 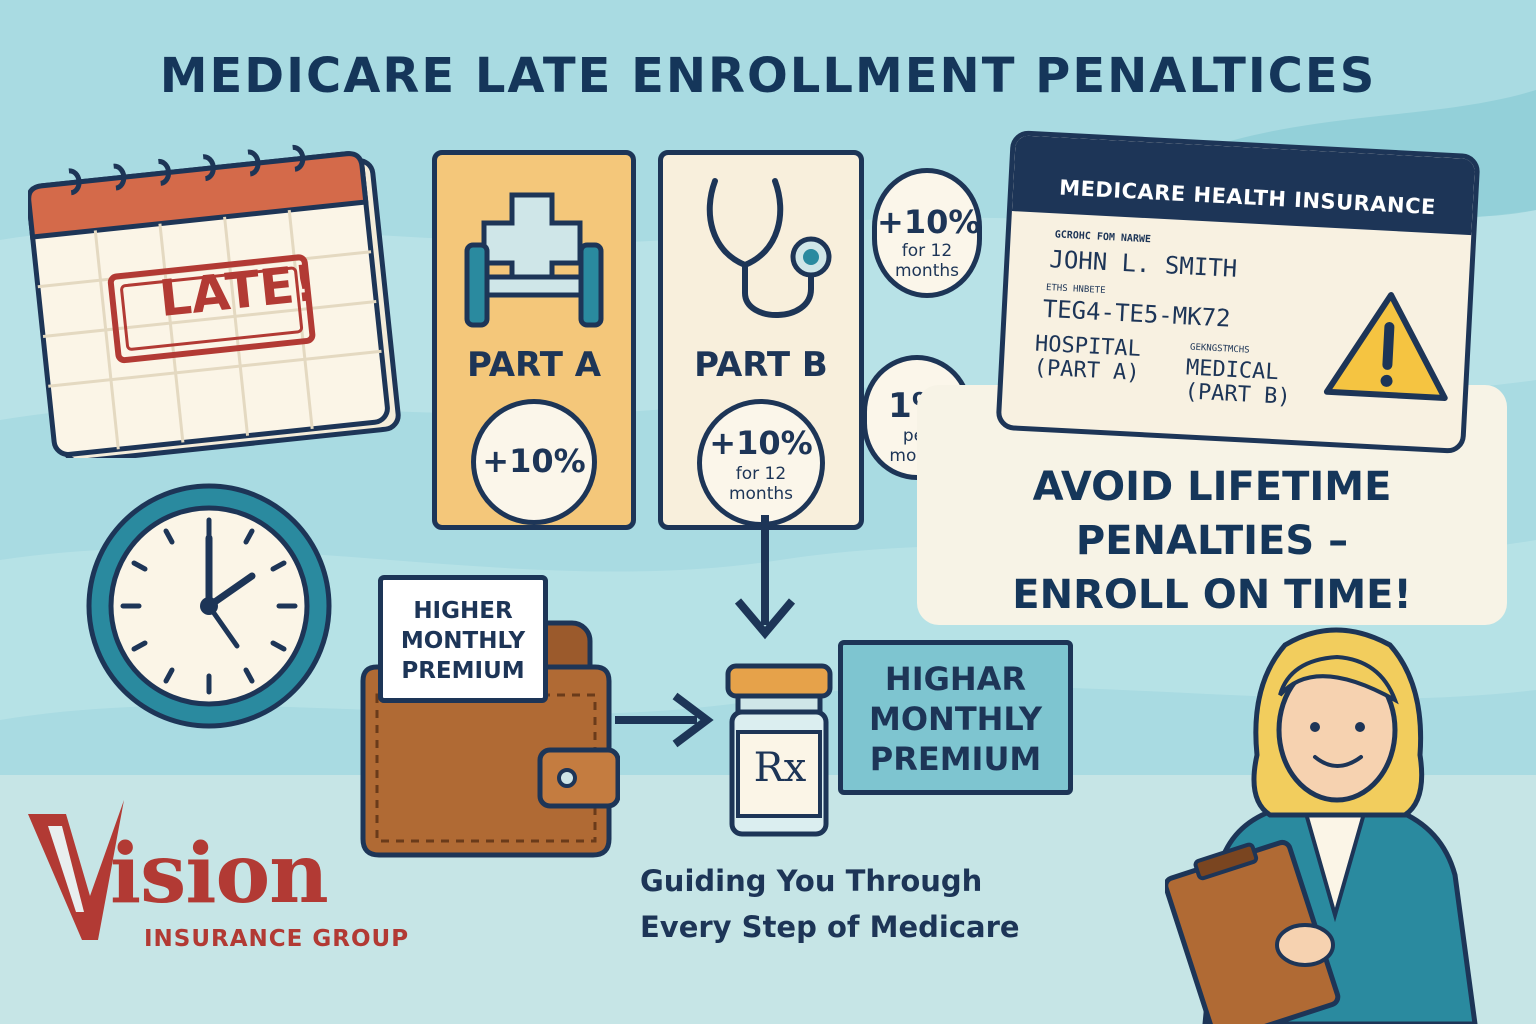 What do you see at coordinates (534, 340) in the screenshot?
I see `part-a-card: PART A +10%` at bounding box center [534, 340].